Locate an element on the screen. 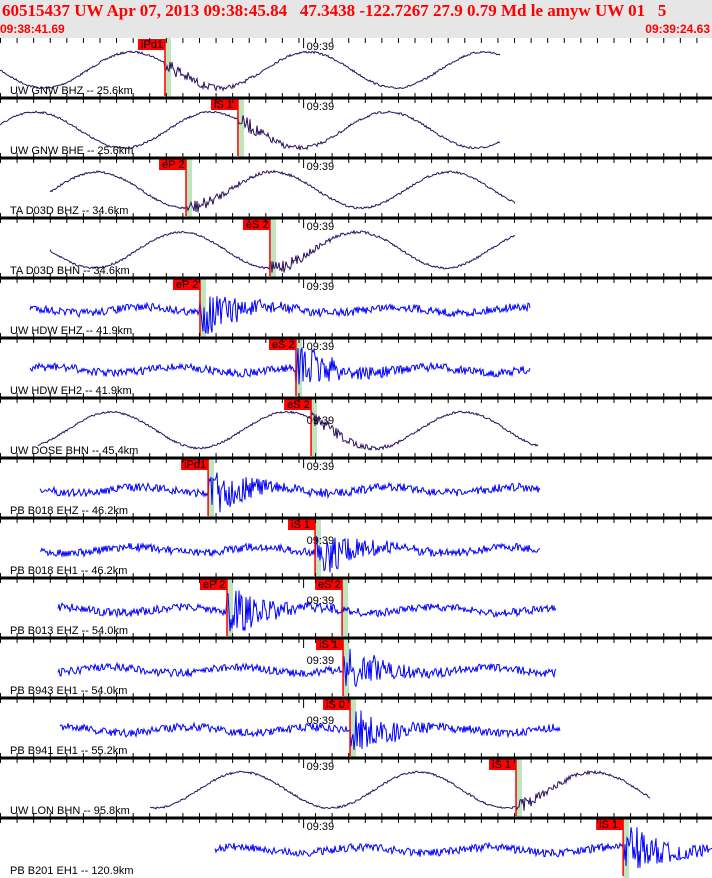 The height and width of the screenshot is (878, 712). trace-row: 09:39 iPd1 UW GNW BHZ -- 25.6km is located at coordinates (250, 68).